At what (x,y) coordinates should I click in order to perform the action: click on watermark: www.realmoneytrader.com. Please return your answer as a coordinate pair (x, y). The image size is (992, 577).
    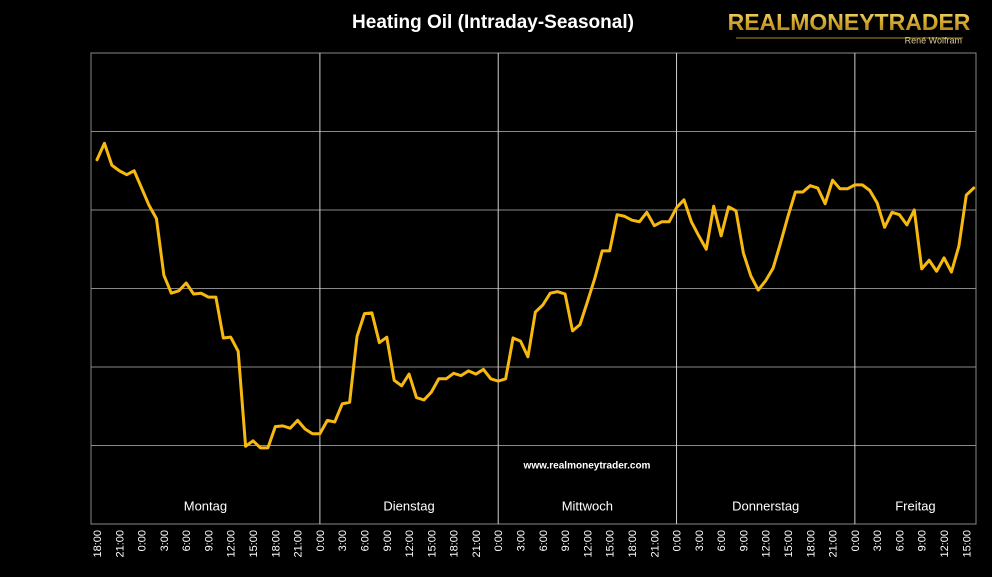
    Looking at the image, I should click on (587, 466).